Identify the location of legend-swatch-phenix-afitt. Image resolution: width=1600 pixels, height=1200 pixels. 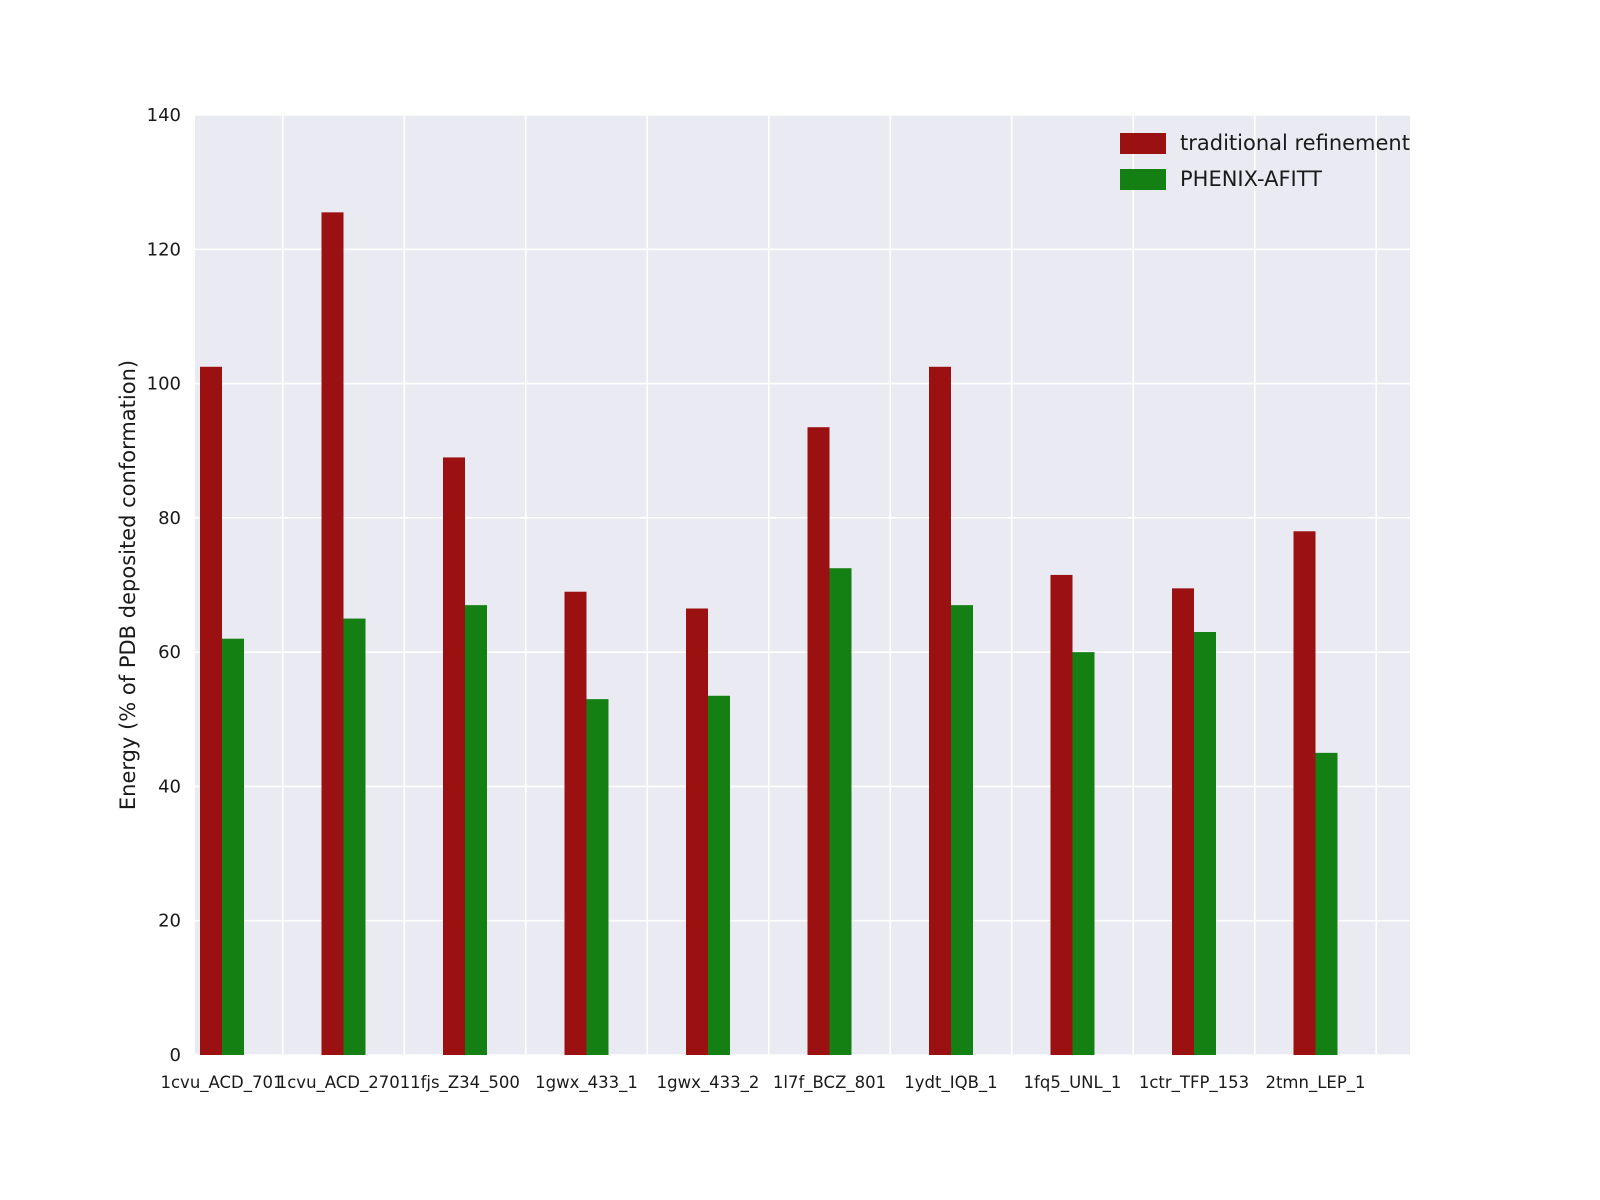
(1143, 179).